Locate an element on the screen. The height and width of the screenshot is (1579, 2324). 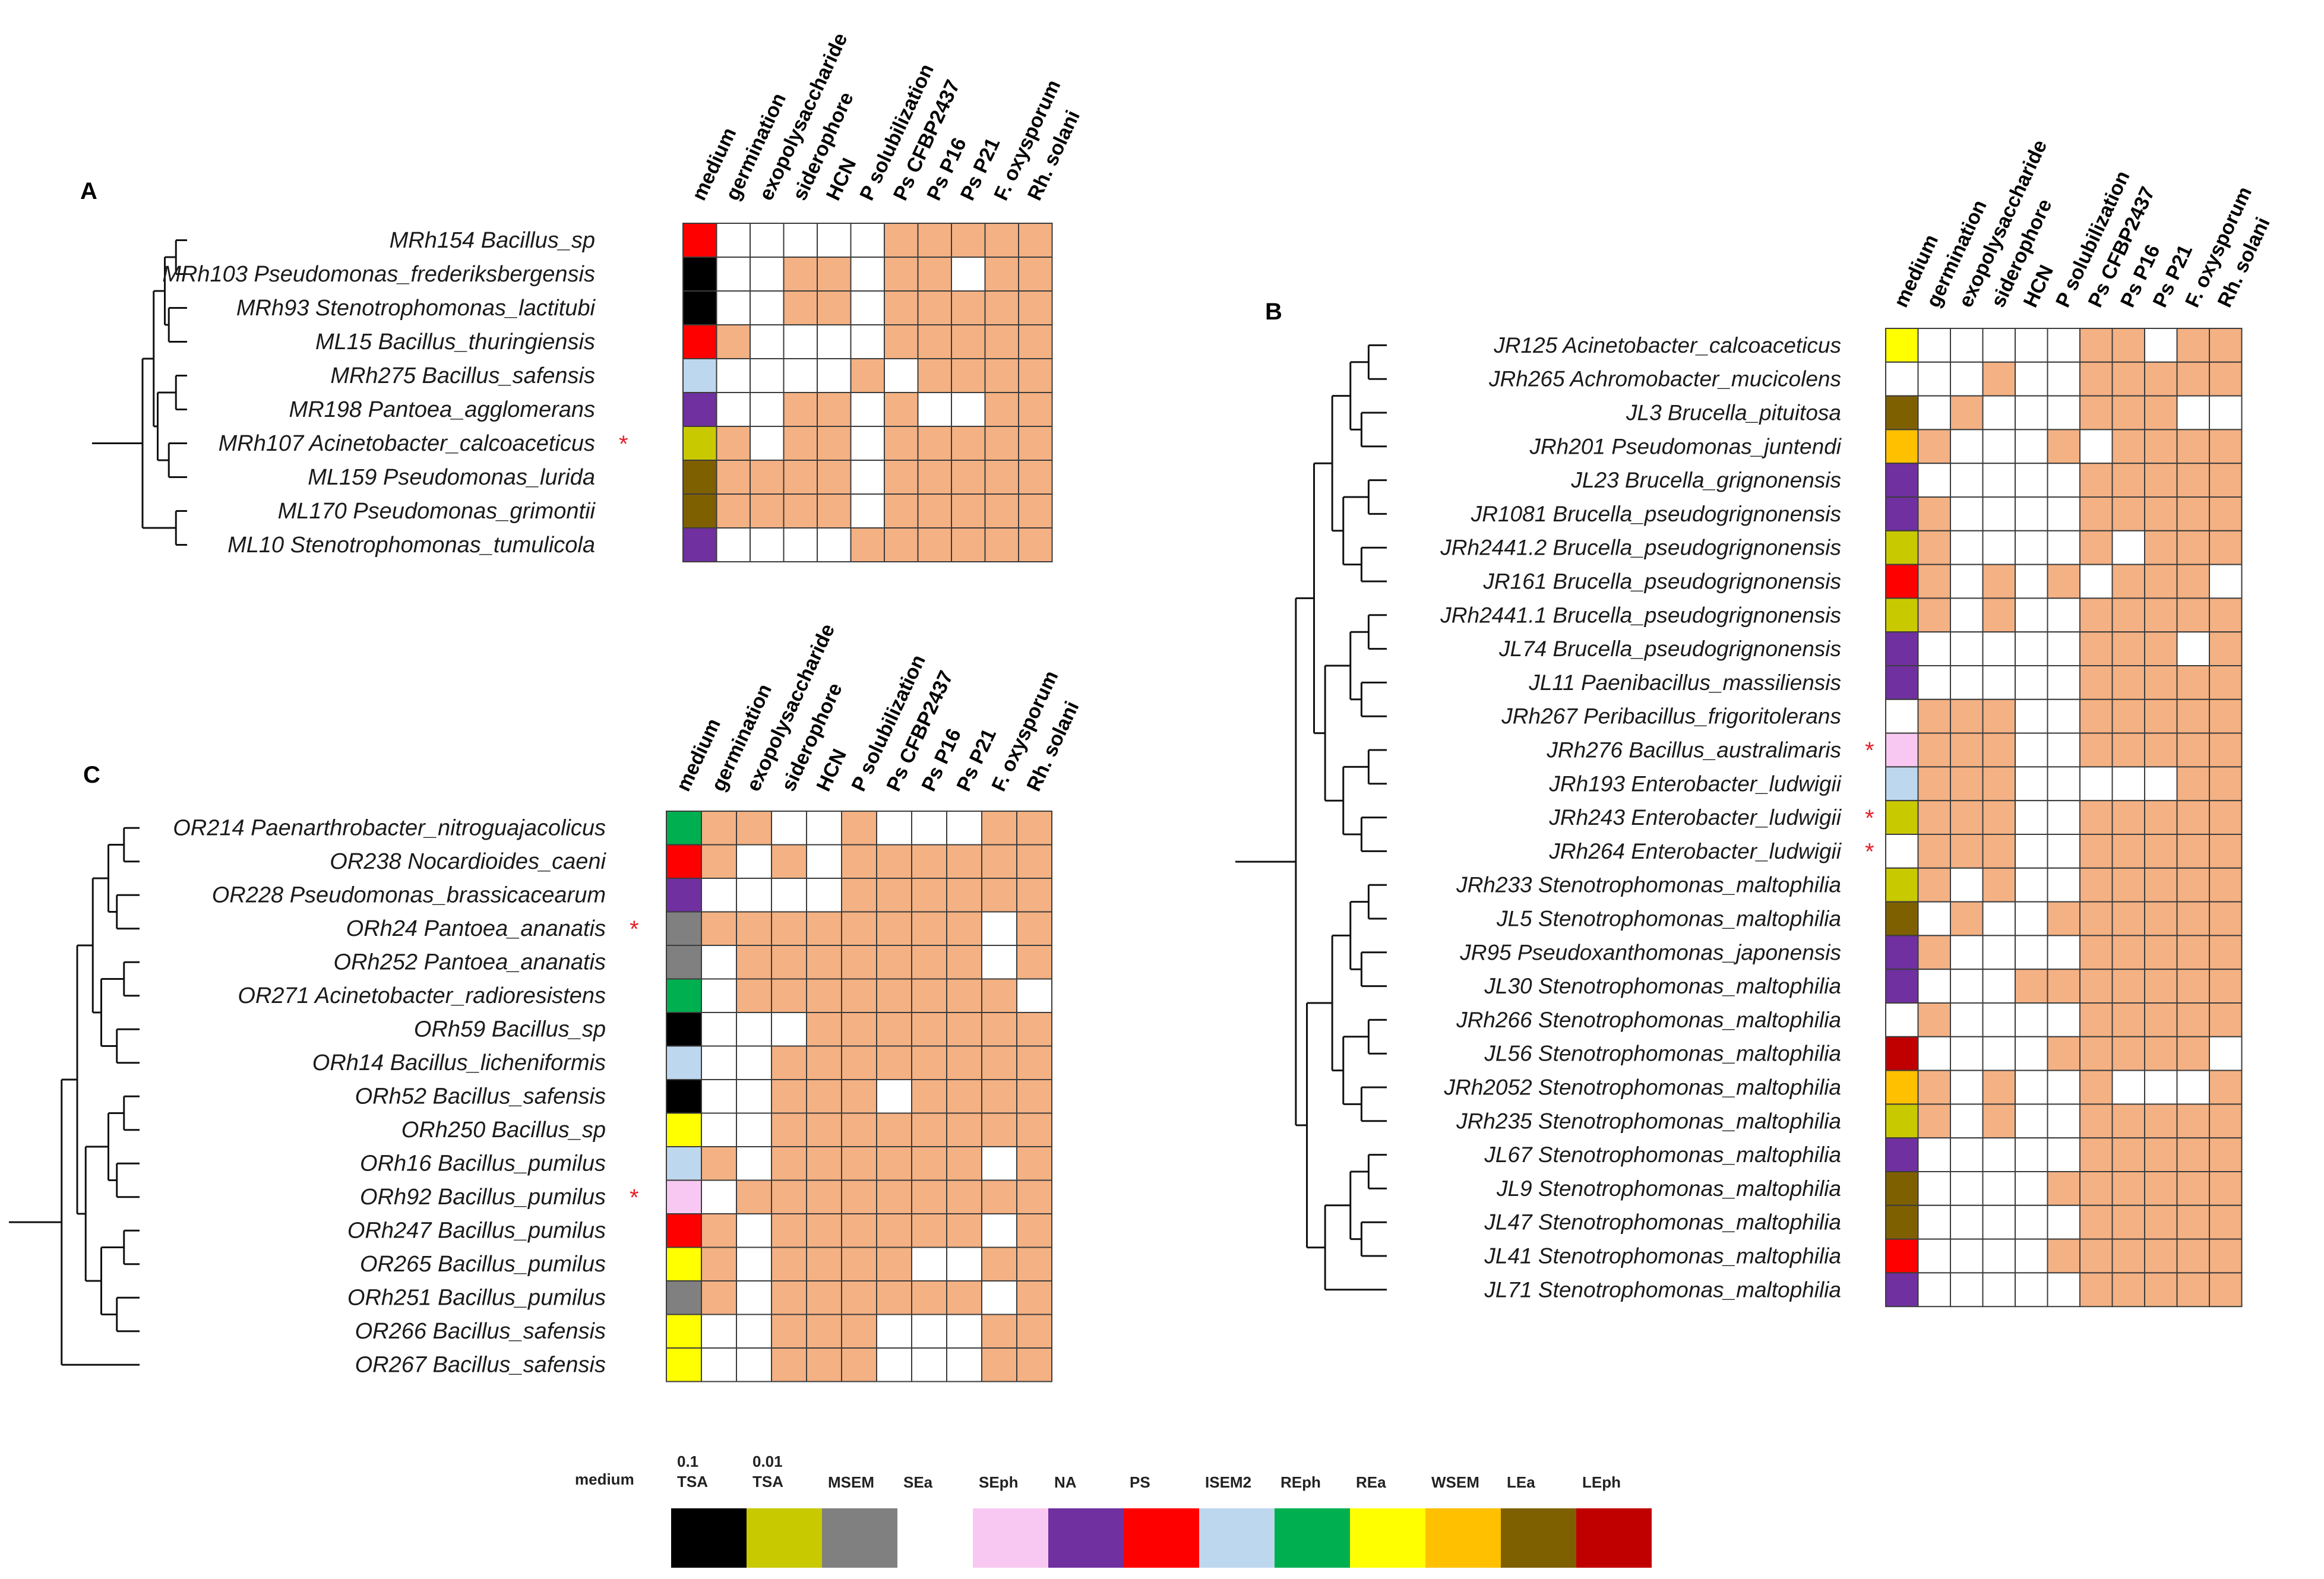
isolate-label: MRh93 Stenotrophomonas_lactitubi is located at coordinates (416, 309).